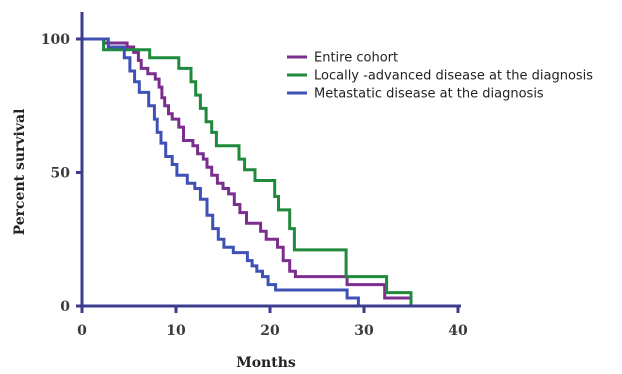  I want to click on y-tick-label: 100, so click(55, 40).